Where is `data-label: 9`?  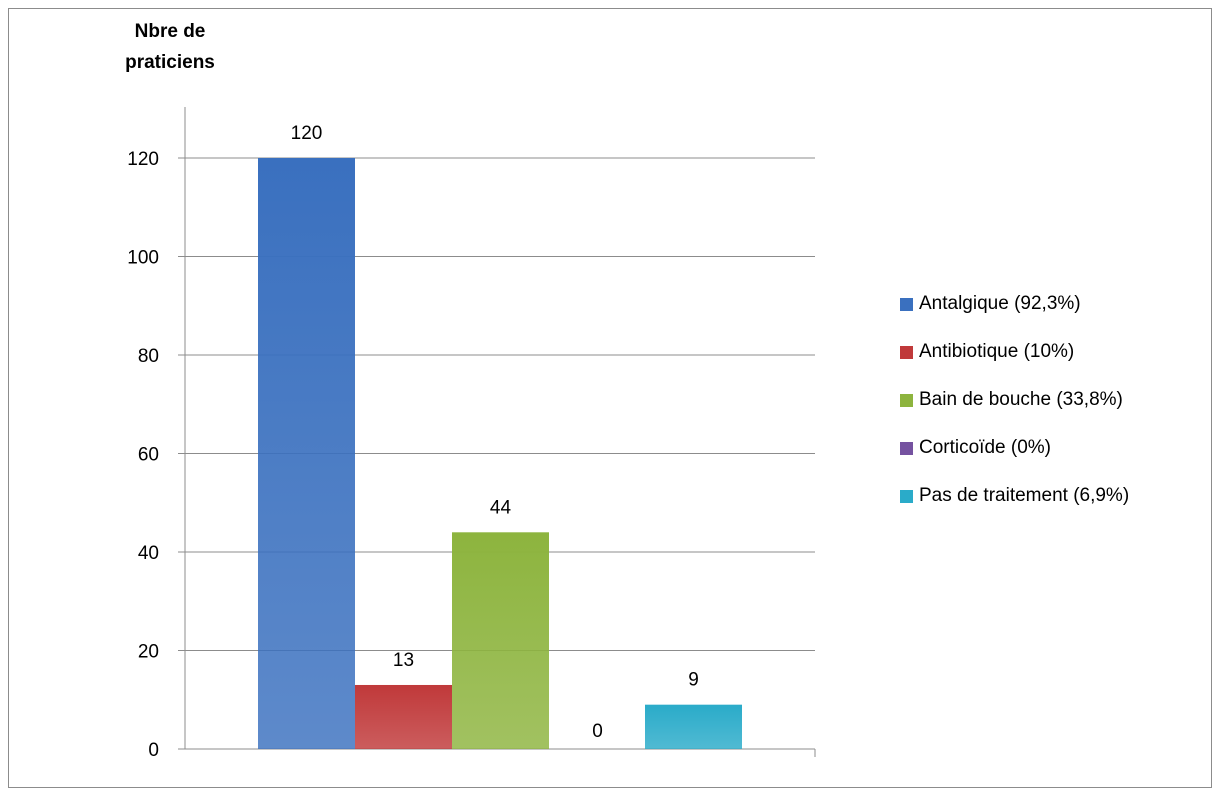 data-label: 9 is located at coordinates (693, 680).